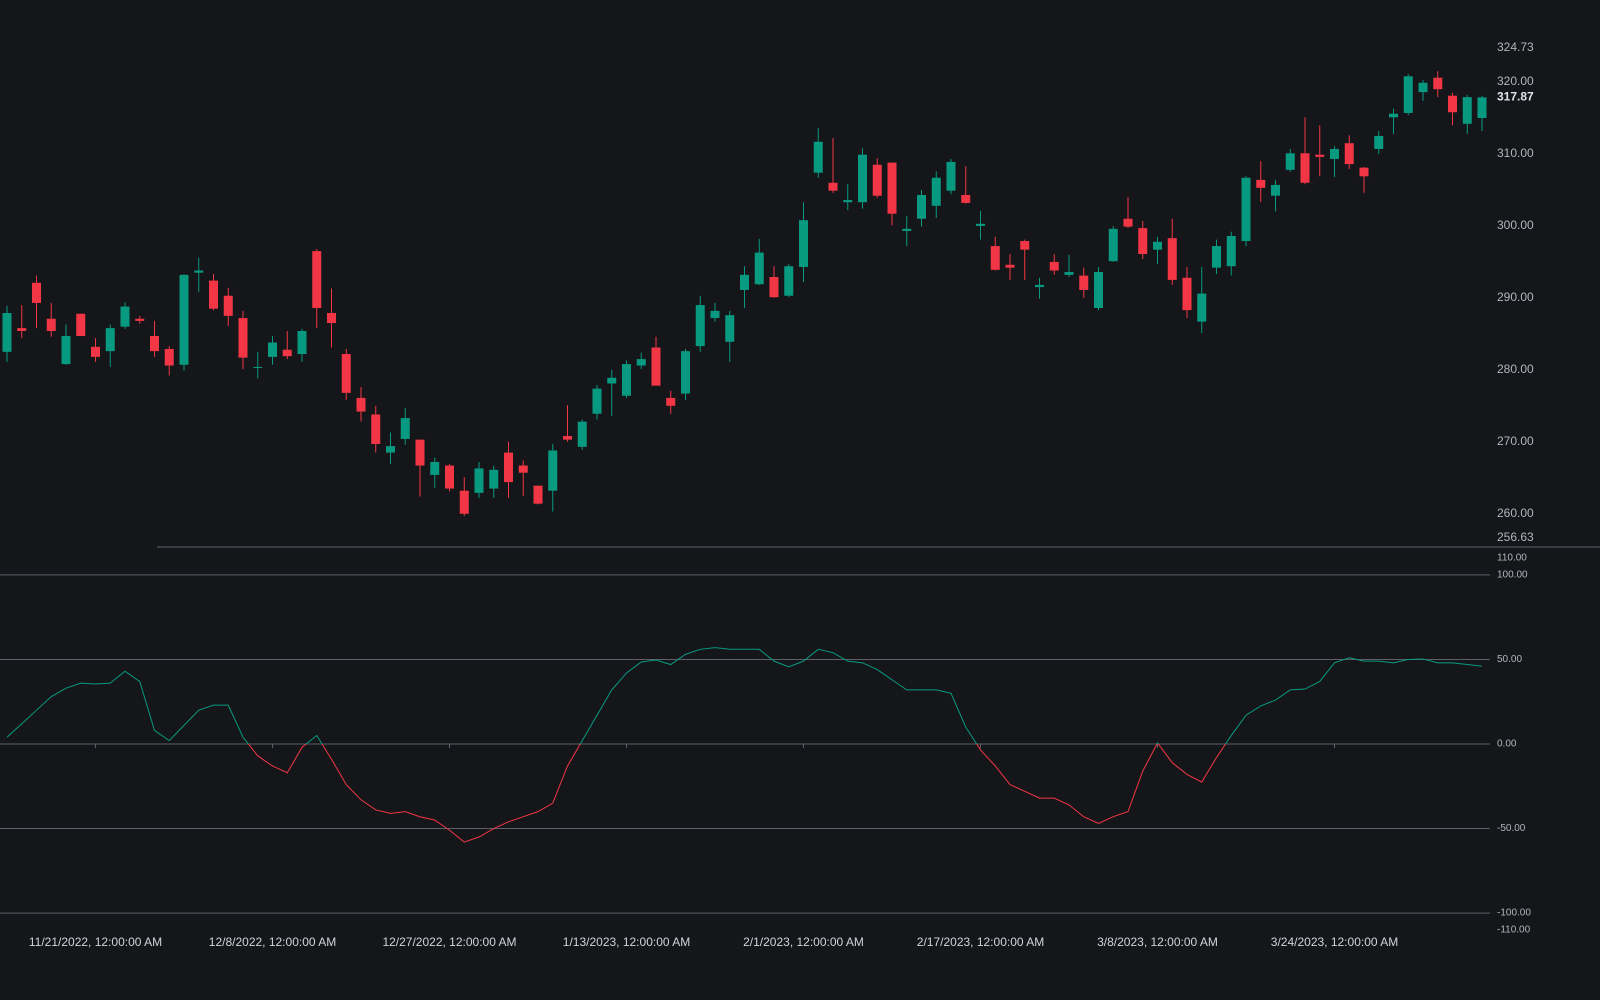  Describe the element at coordinates (1515, 513) in the screenshot. I see `y-tick-label: 260.00` at that location.